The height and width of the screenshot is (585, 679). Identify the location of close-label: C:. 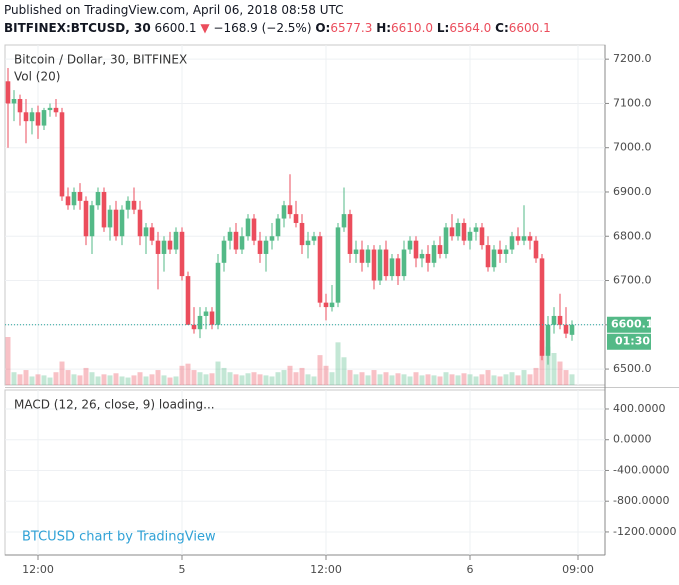
(502, 28).